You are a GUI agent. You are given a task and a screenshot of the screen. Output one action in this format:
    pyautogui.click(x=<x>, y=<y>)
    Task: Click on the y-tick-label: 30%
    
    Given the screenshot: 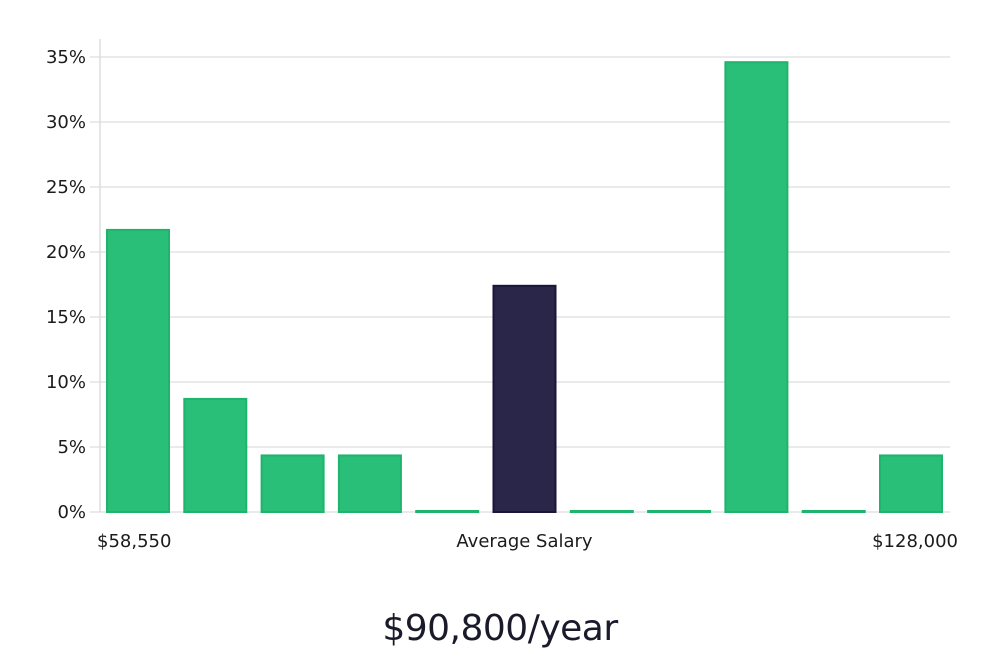 What is the action you would take?
    pyautogui.click(x=66, y=122)
    